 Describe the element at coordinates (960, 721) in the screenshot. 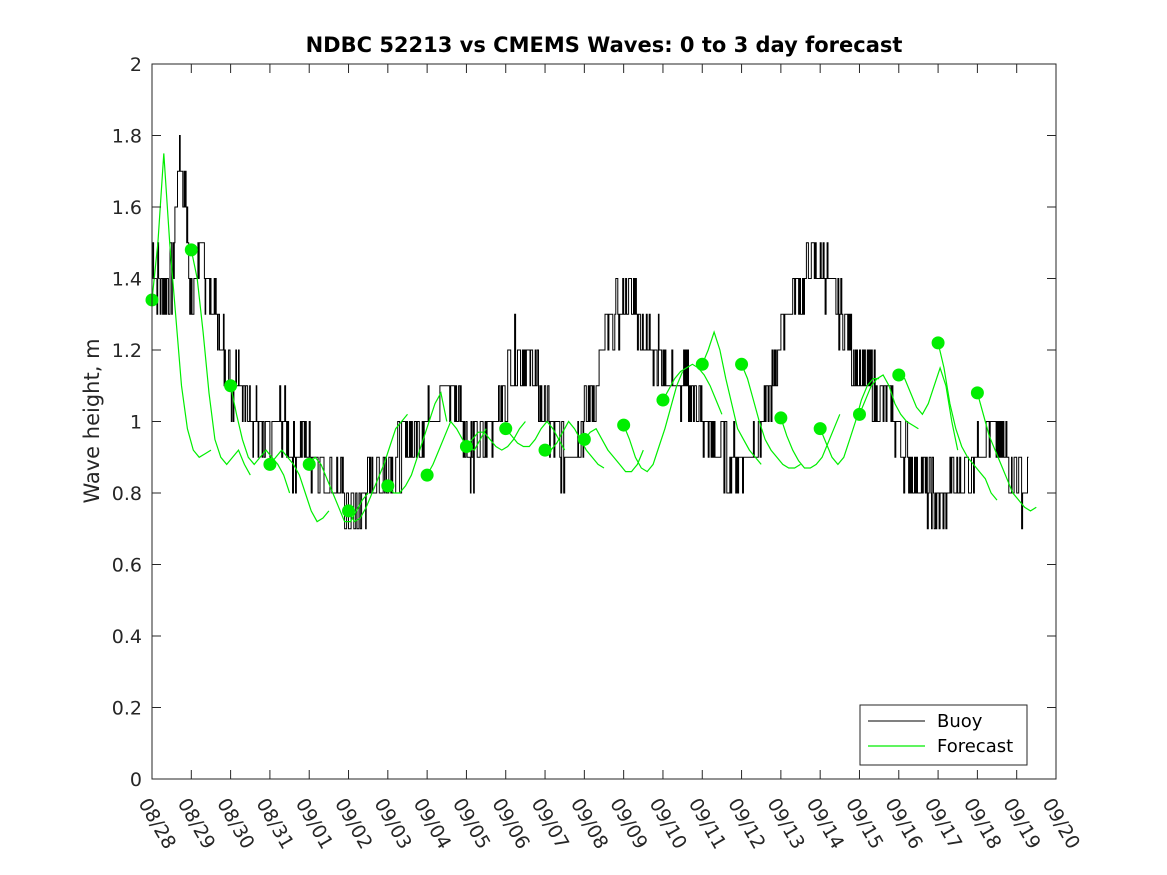

I see `legend-buoy-label: Buoy` at that location.